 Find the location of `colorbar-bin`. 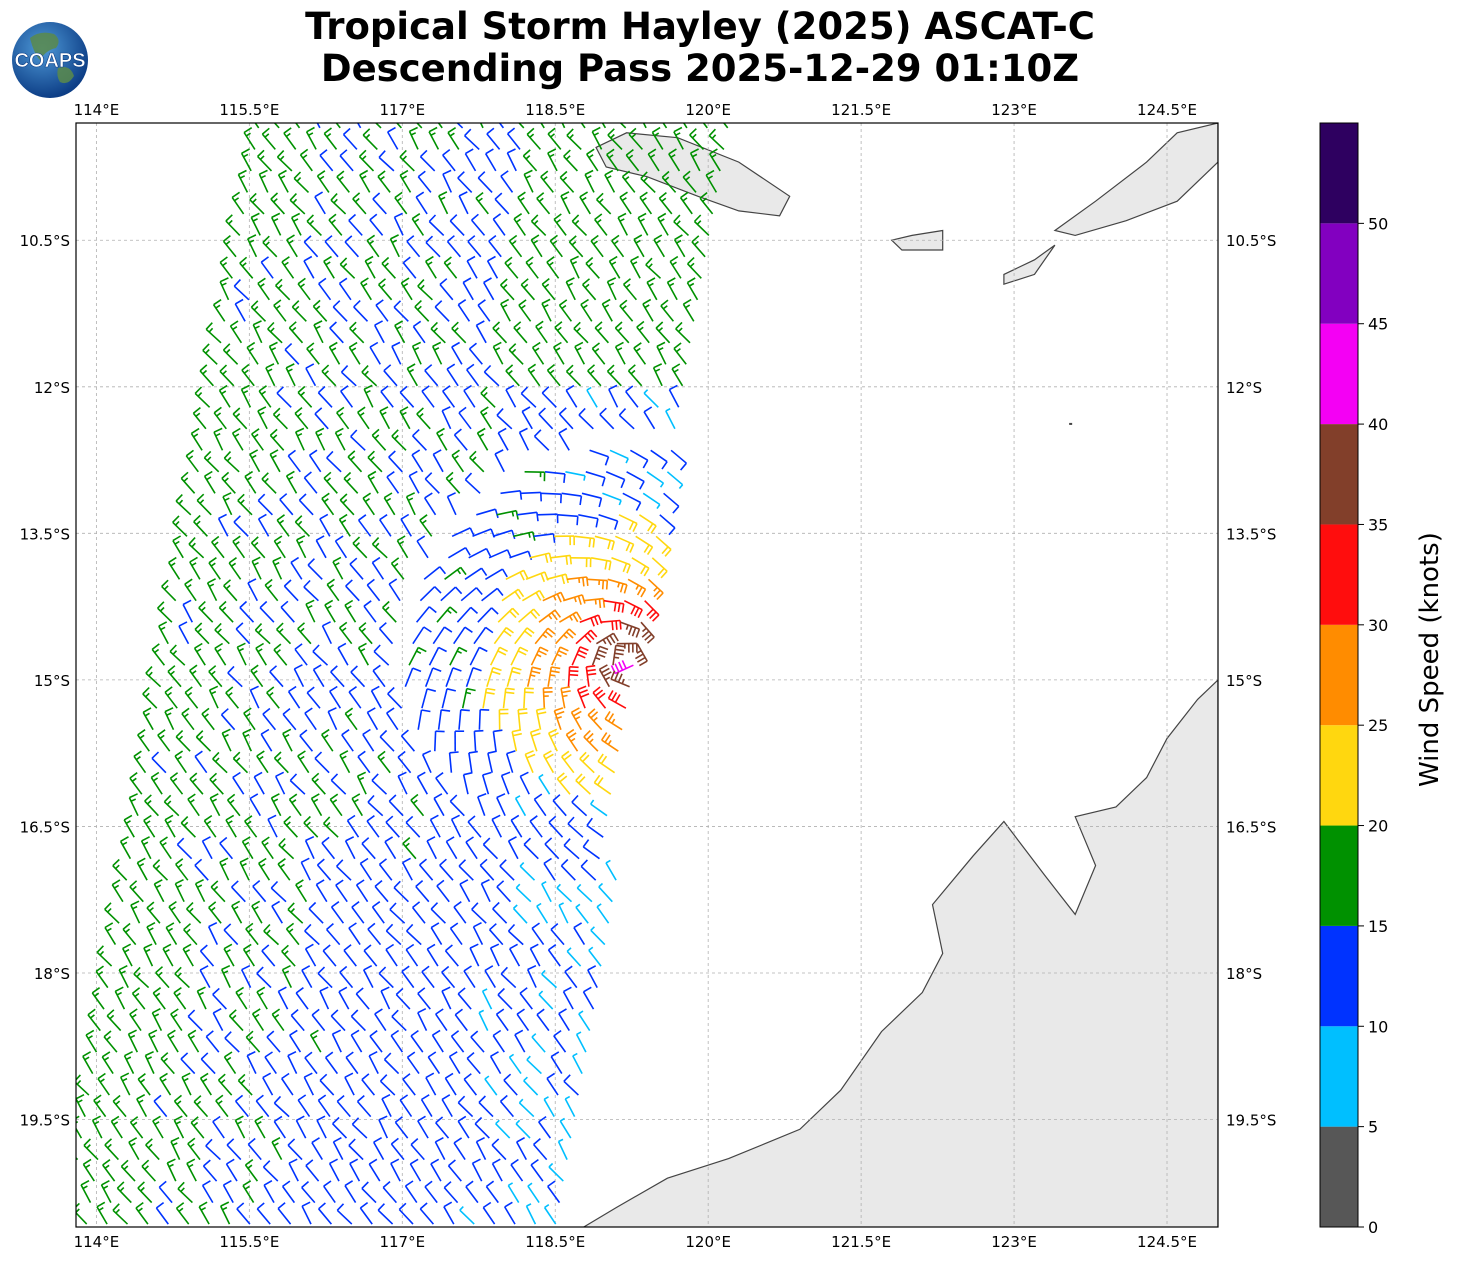

colorbar-bin is located at coordinates (1339, 374).